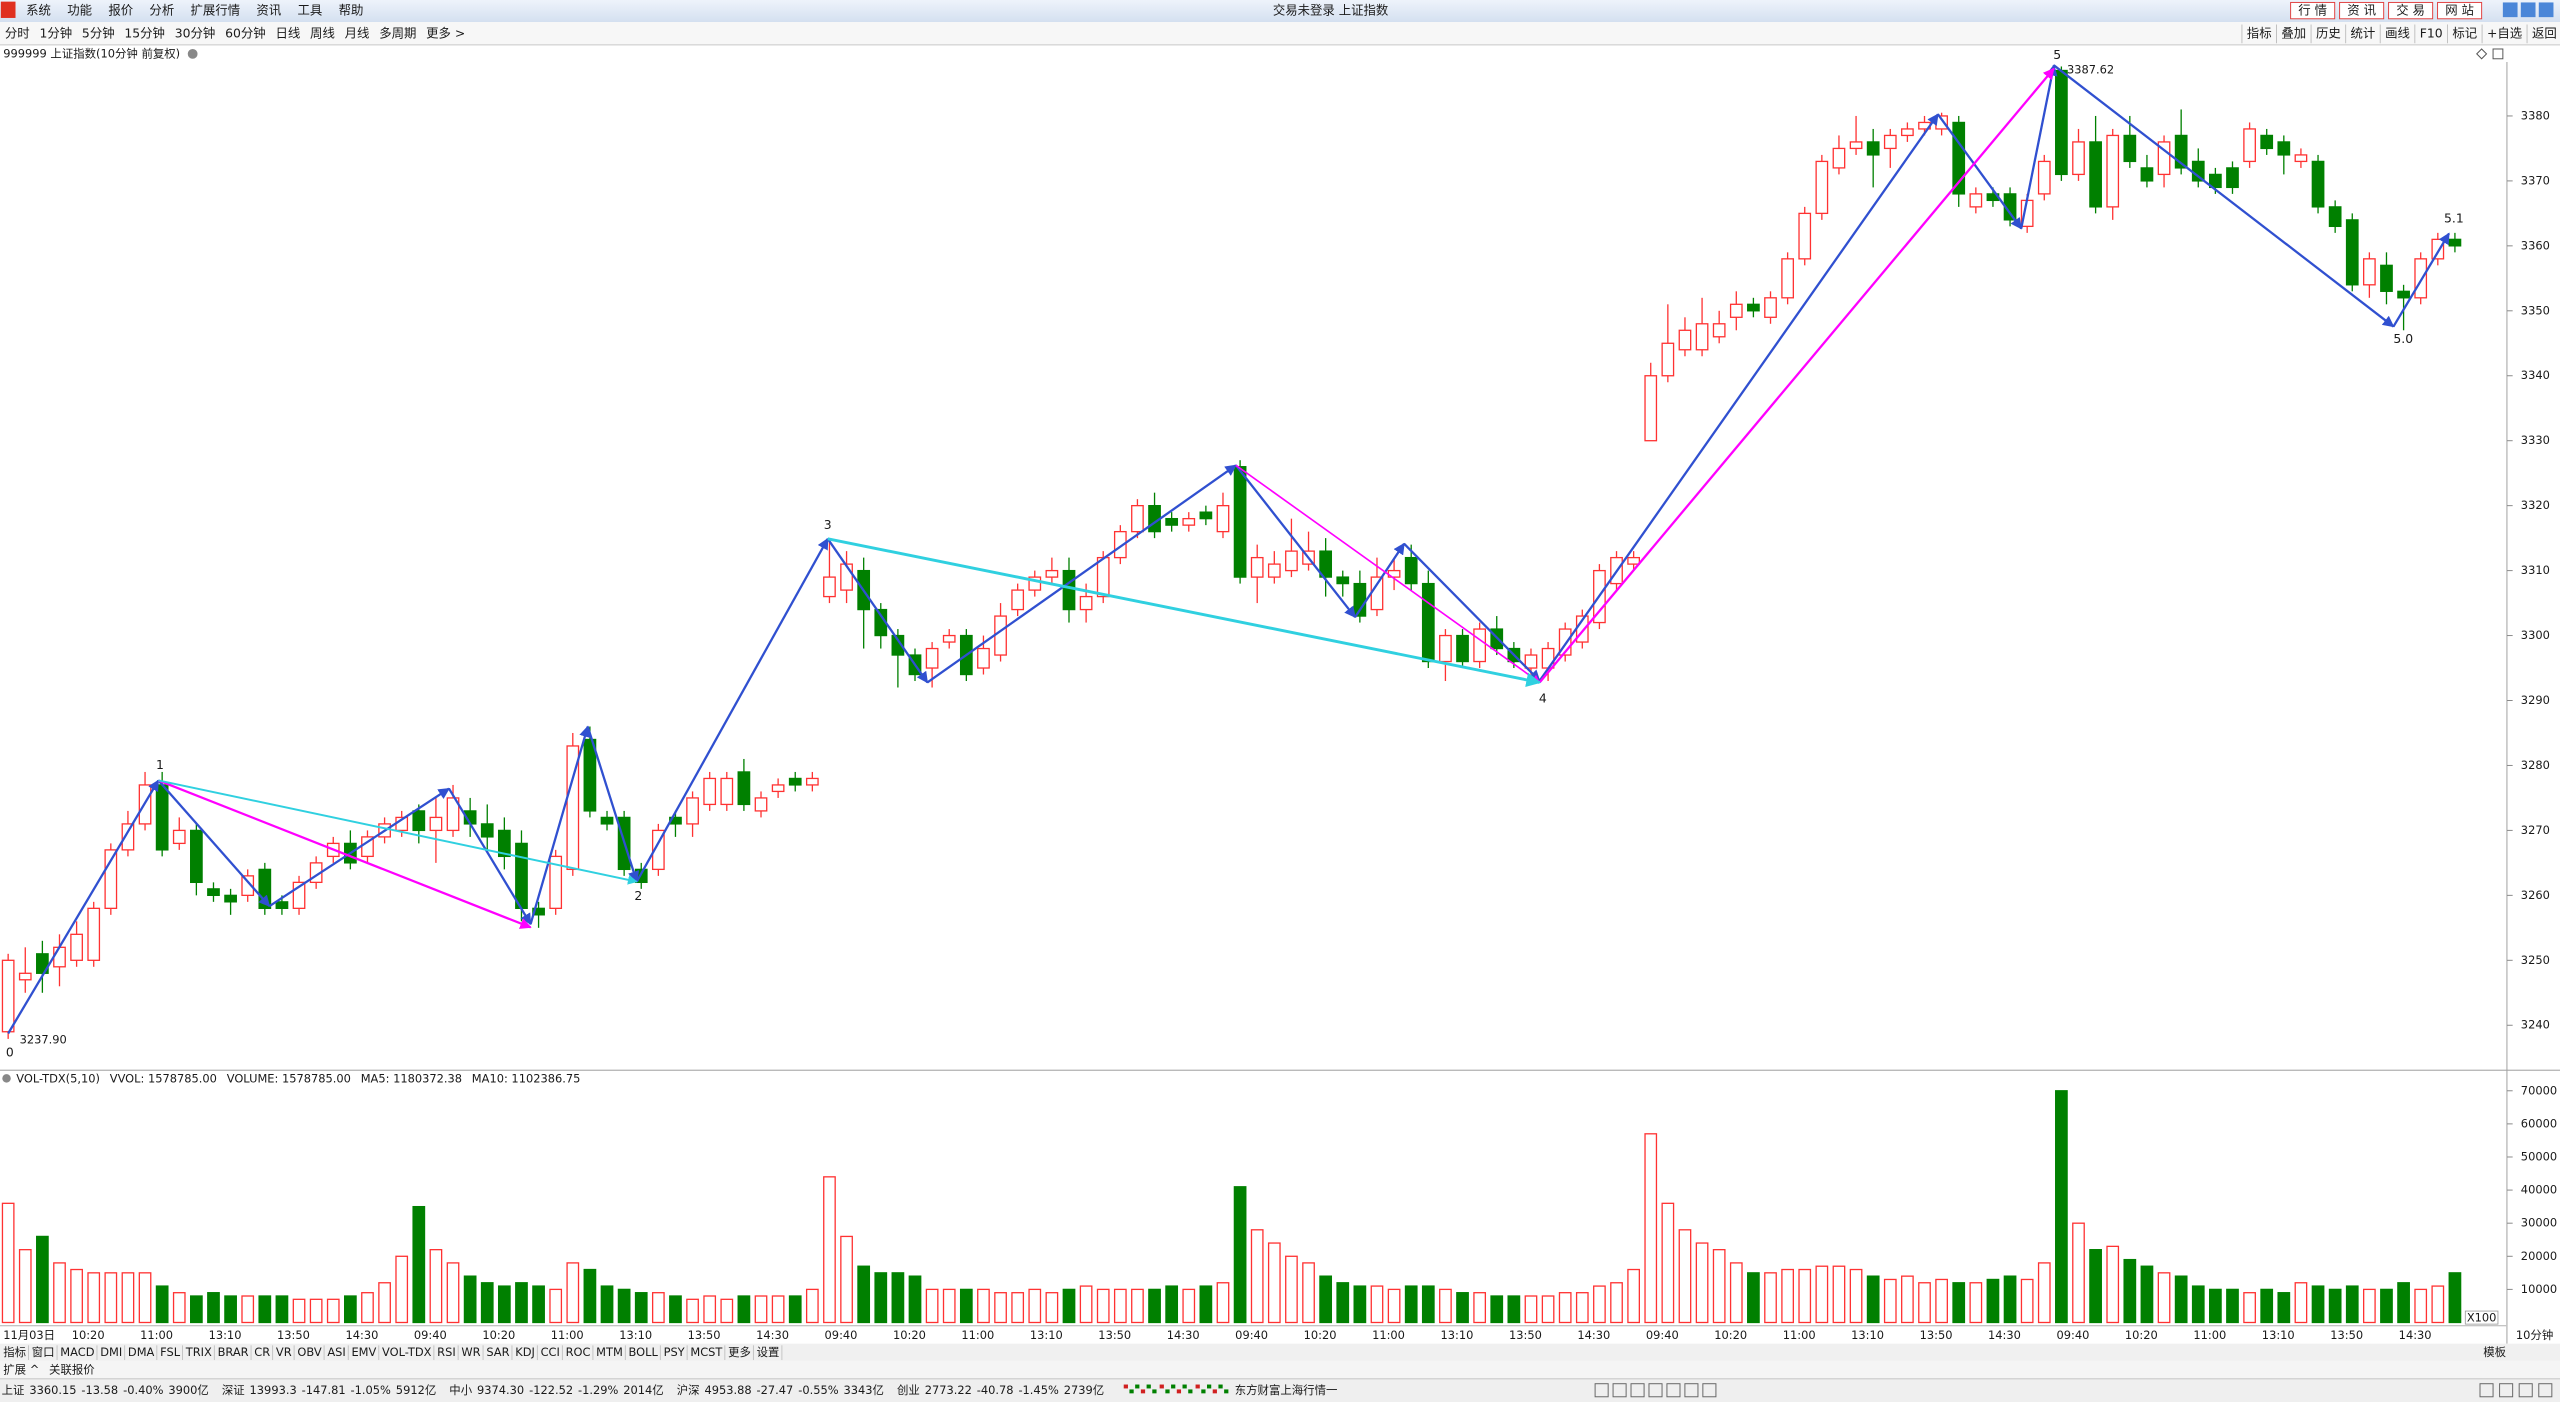 This screenshot has width=2560, height=1402. What do you see at coordinates (2546, 10) in the screenshot?
I see `close-button` at bounding box center [2546, 10].